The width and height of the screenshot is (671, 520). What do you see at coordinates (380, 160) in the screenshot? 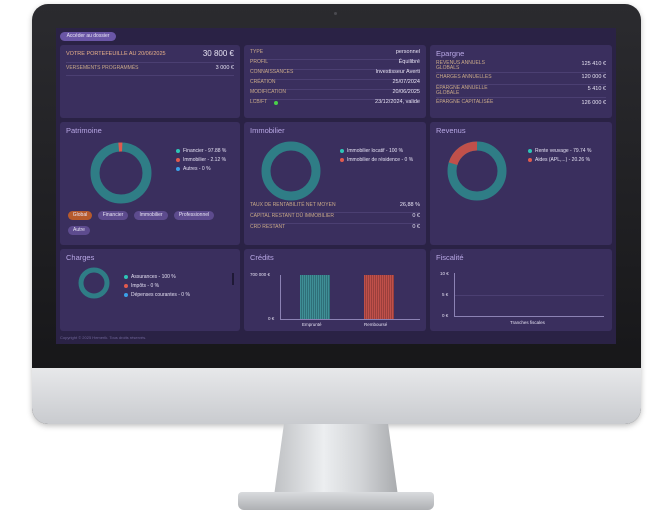
I see `legend-label: Immobilier de résidence - 0 %` at bounding box center [380, 160].